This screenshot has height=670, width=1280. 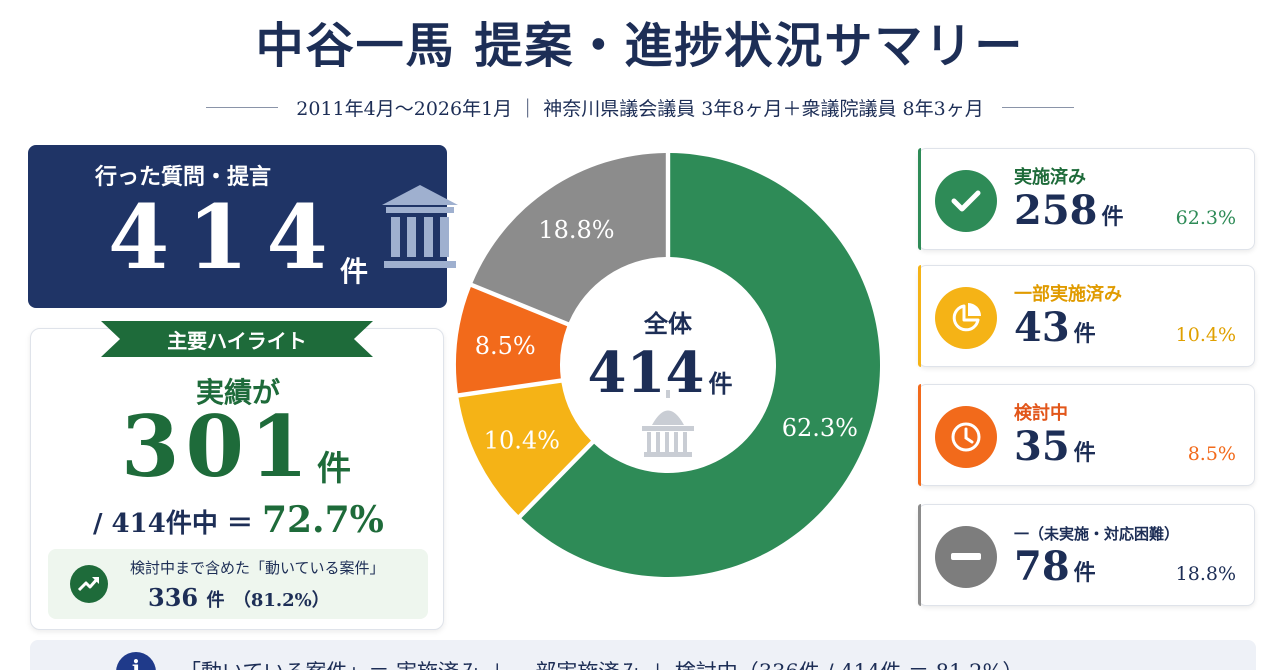 What do you see at coordinates (640, 46) in the screenshot?
I see `page-title: 中谷一馬 提案・進捗状況サマリー` at bounding box center [640, 46].